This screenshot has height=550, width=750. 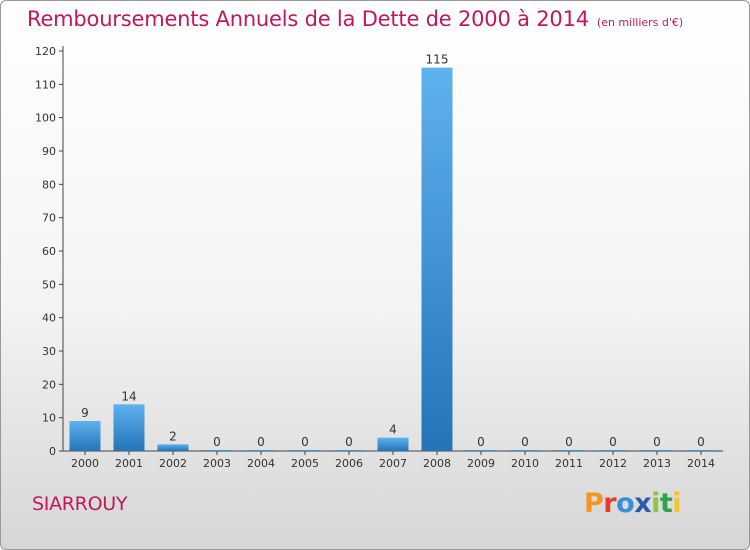 What do you see at coordinates (49, 384) in the screenshot?
I see `y-tick-label: 20` at bounding box center [49, 384].